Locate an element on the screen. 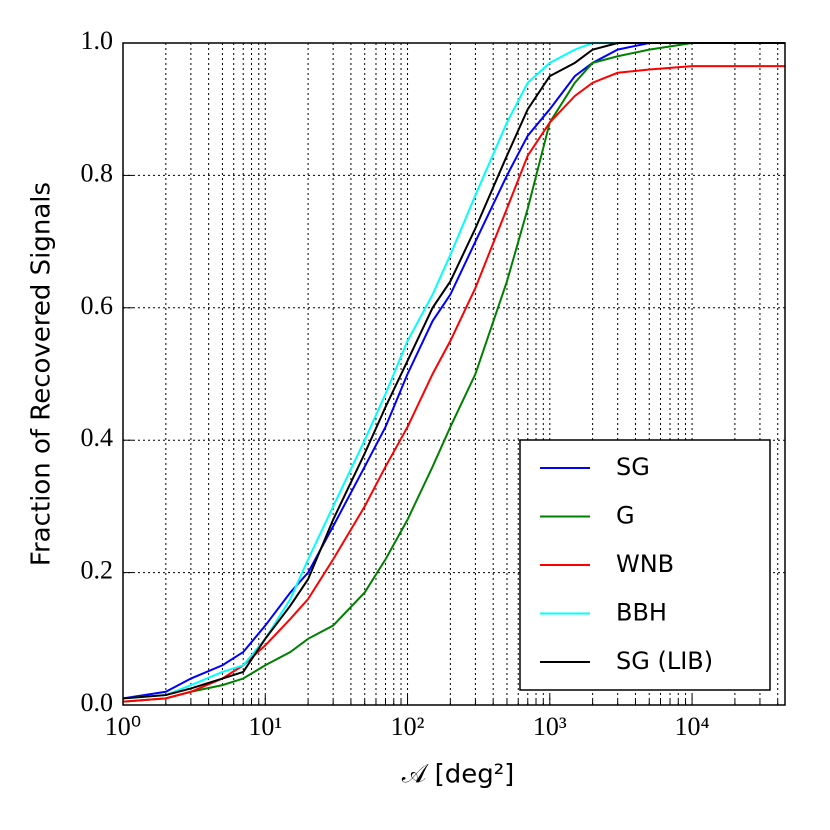 Image resolution: width=830 pixels, height=830 pixels. y-axis-label: Fraction of Recovered Signals is located at coordinates (42, 374).